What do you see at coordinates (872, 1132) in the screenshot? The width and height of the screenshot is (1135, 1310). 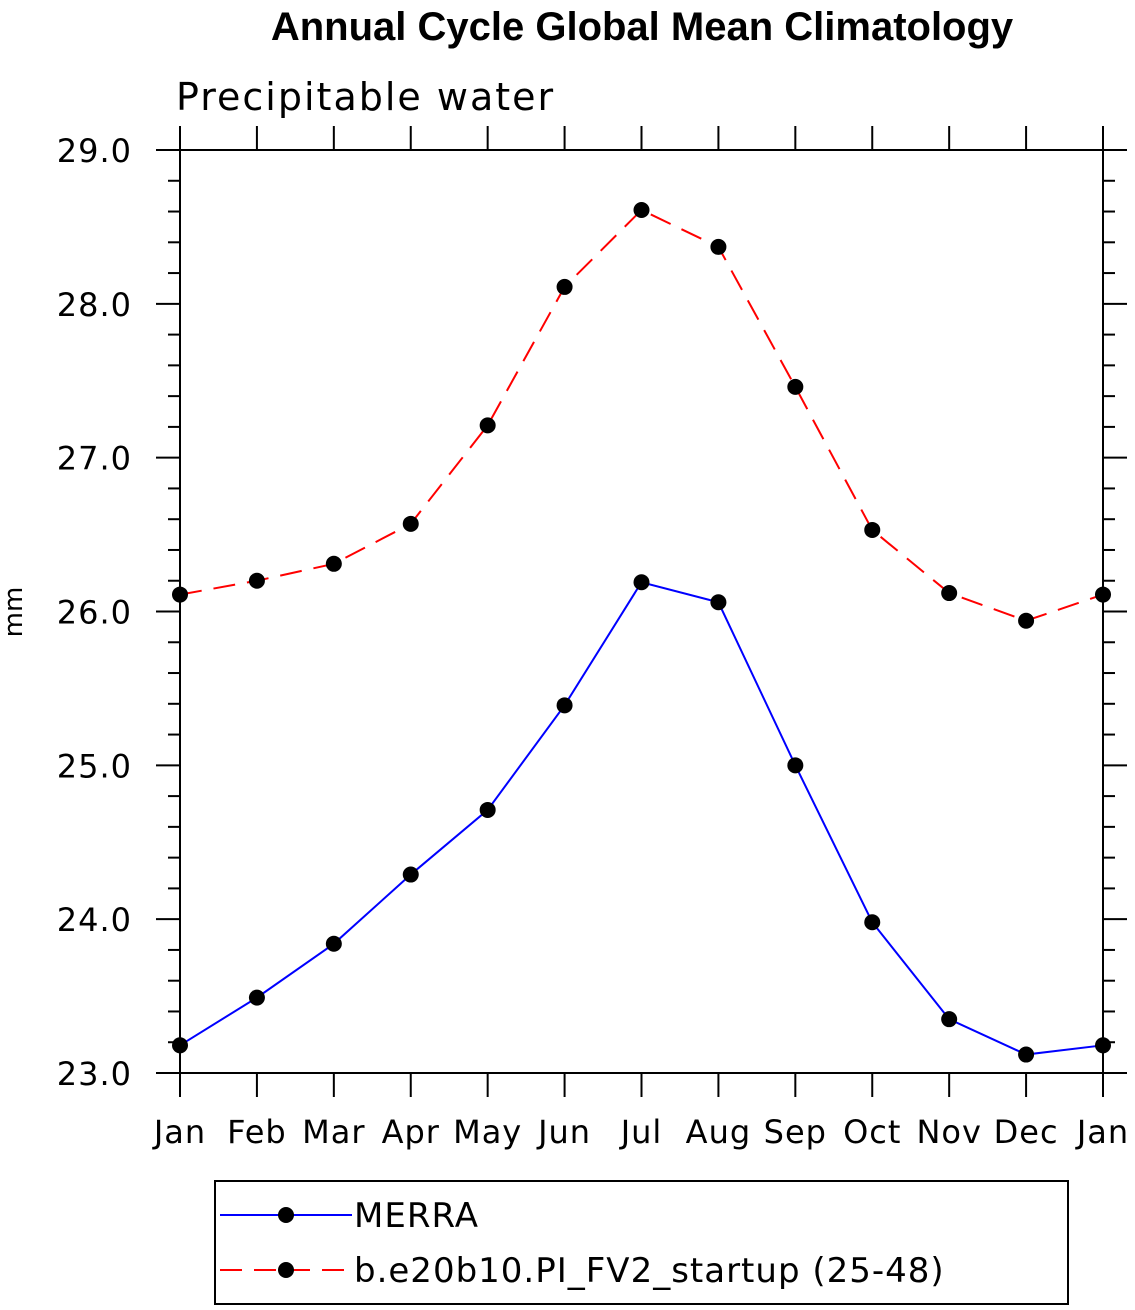 I see `x-tick-label: Oct` at bounding box center [872, 1132].